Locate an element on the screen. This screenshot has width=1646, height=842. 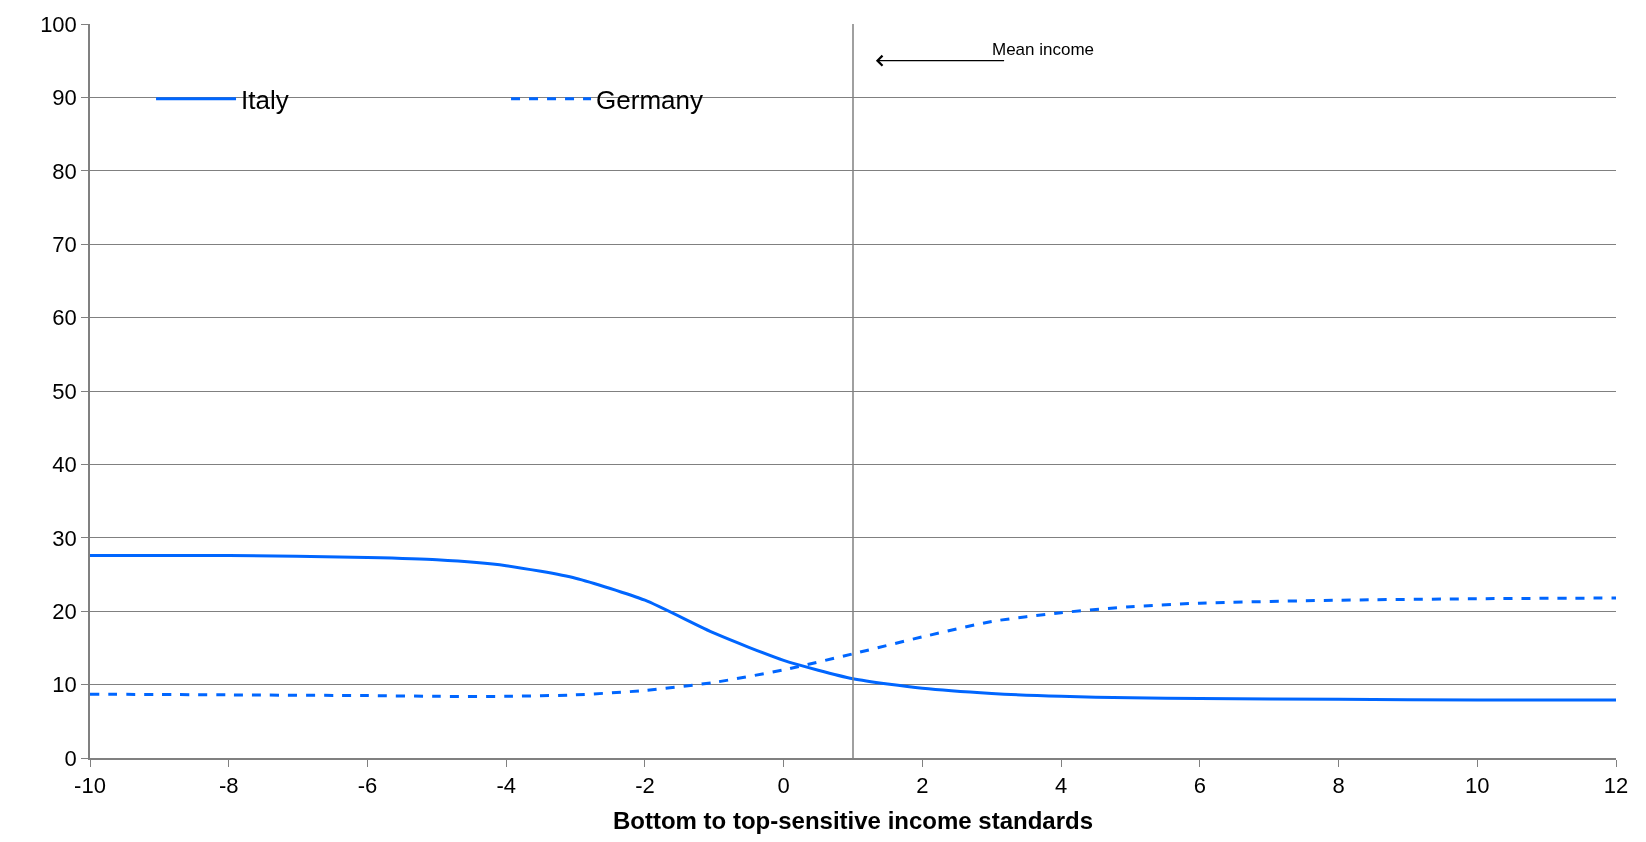
x-tick-label: -6 is located at coordinates (367, 786).